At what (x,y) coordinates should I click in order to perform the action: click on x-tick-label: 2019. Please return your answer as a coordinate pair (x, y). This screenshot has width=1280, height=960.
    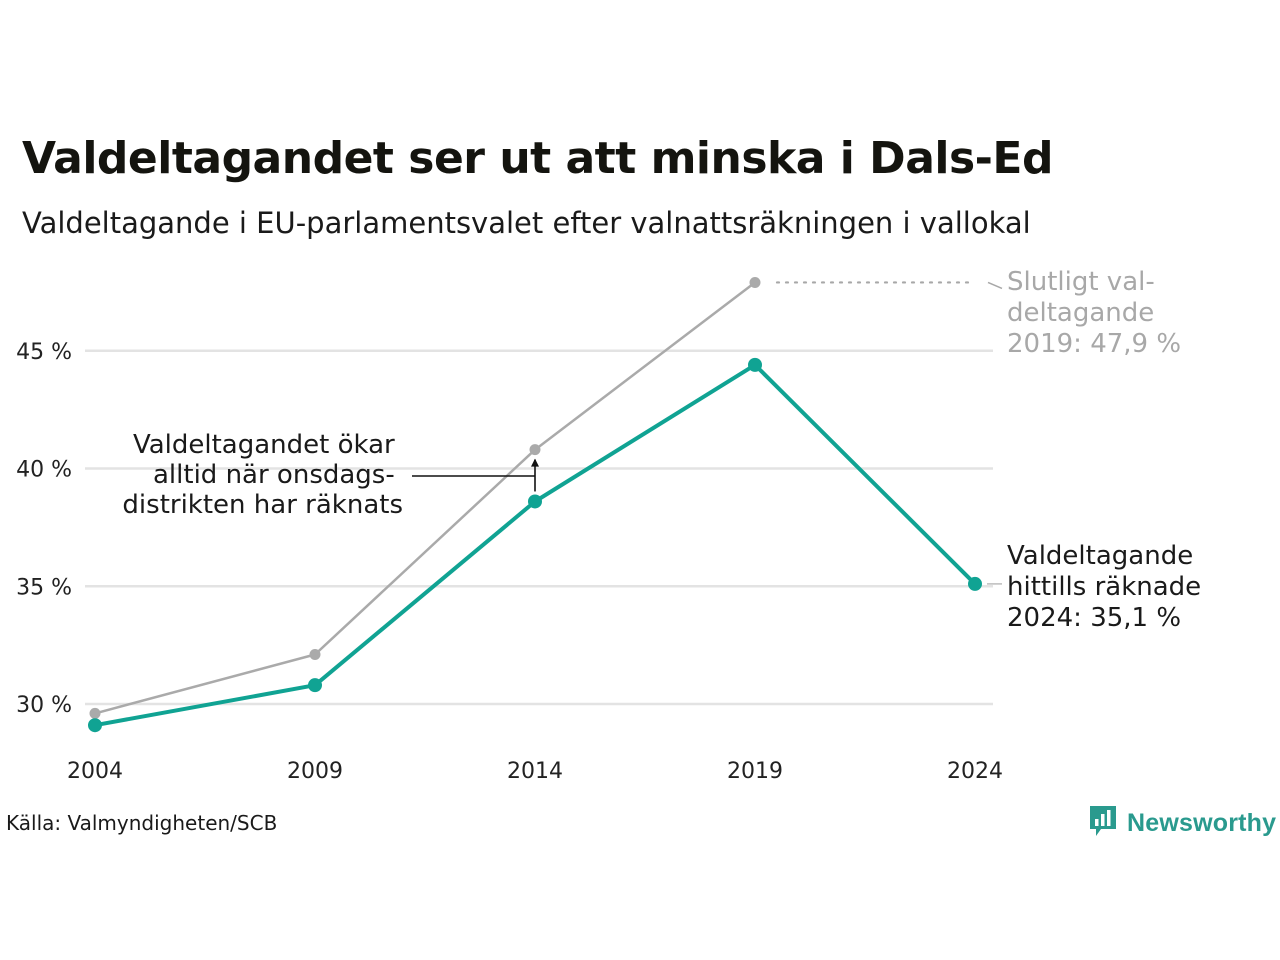
    Looking at the image, I should click on (755, 771).